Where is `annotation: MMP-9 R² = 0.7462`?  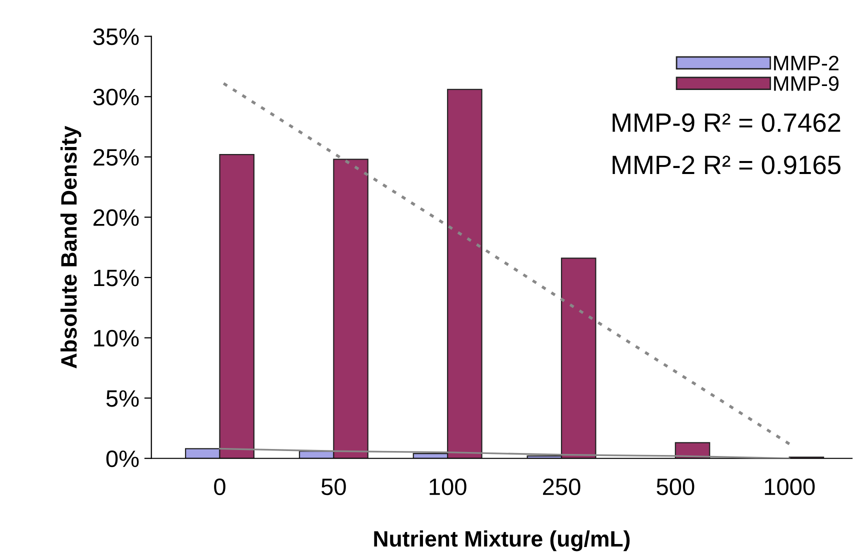
annotation: MMP-9 R² = 0.7462 is located at coordinates (726, 122).